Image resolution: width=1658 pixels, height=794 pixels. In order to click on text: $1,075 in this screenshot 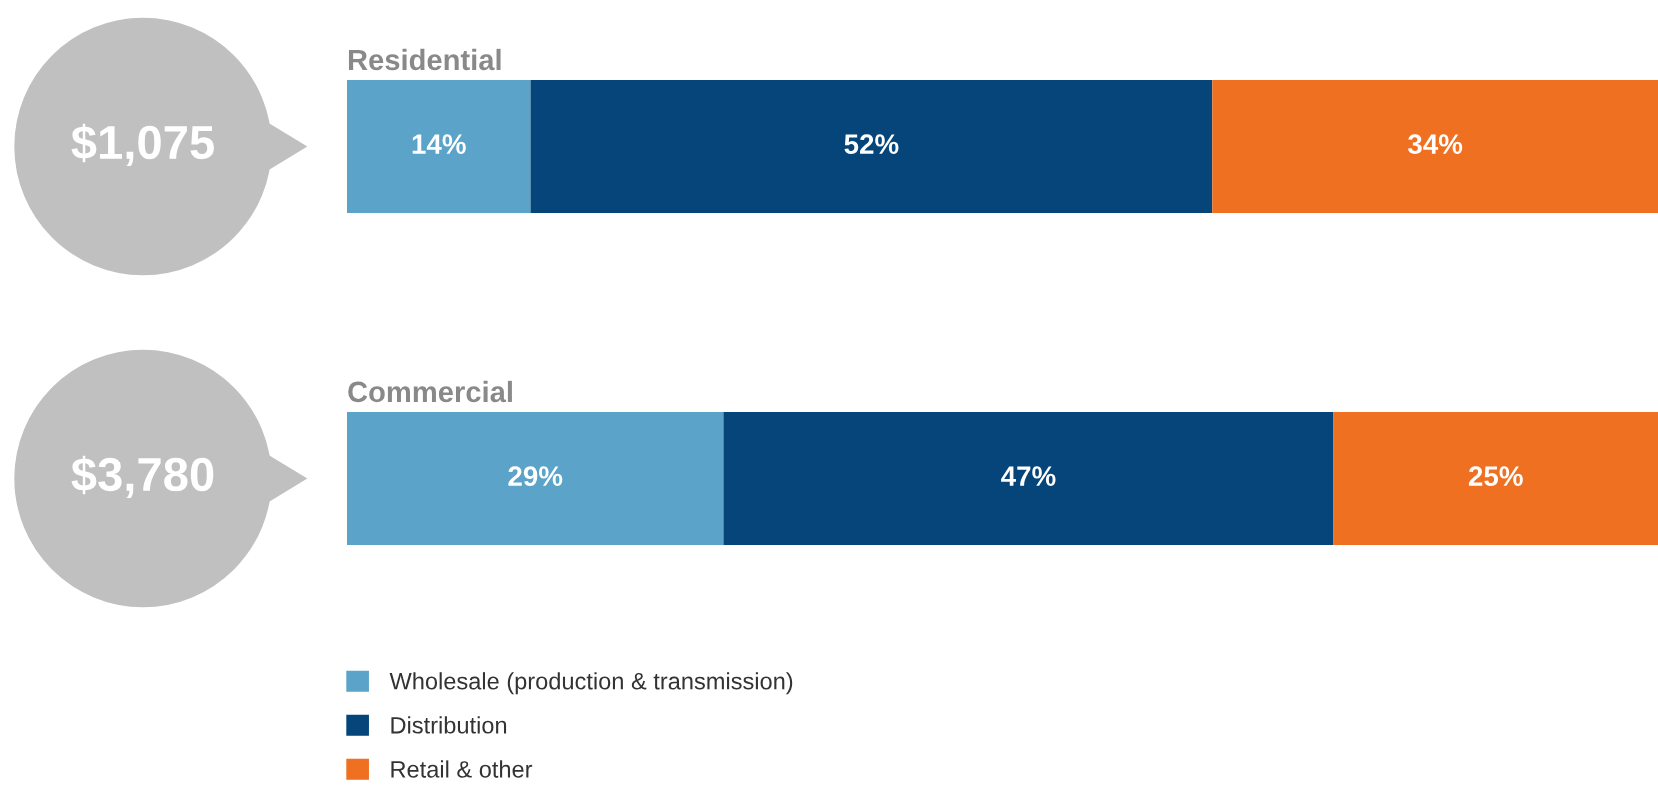, I will do `click(142, 145)`.